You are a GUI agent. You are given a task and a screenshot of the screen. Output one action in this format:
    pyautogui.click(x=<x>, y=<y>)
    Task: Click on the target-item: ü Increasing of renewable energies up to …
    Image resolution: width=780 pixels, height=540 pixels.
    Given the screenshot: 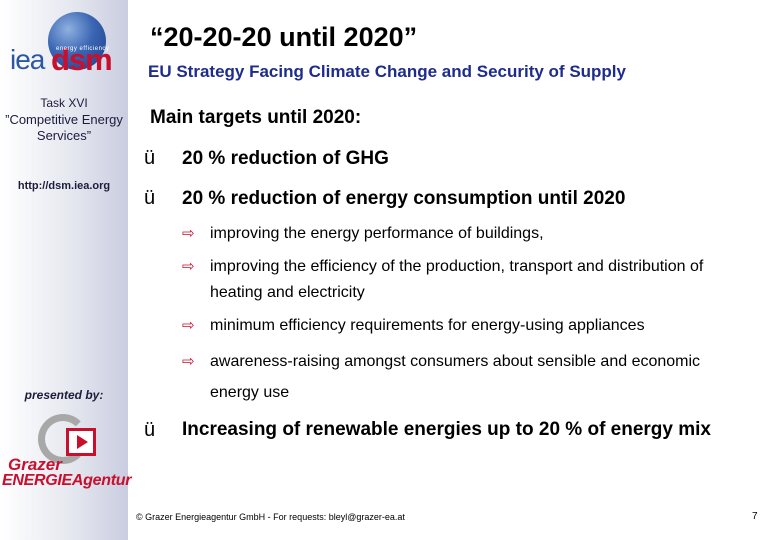 What is the action you would take?
    pyautogui.click(x=443, y=430)
    